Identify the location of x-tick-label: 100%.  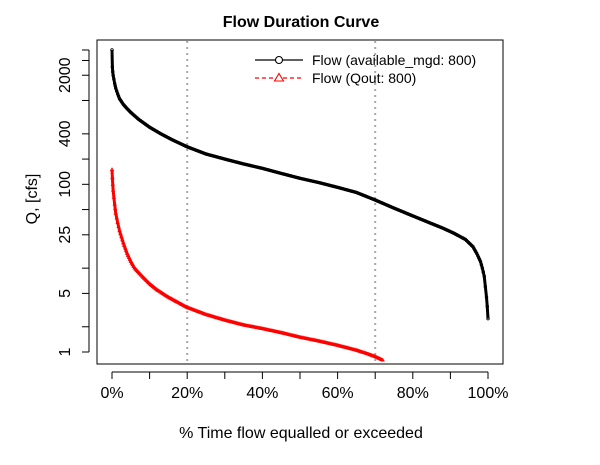
(488, 393).